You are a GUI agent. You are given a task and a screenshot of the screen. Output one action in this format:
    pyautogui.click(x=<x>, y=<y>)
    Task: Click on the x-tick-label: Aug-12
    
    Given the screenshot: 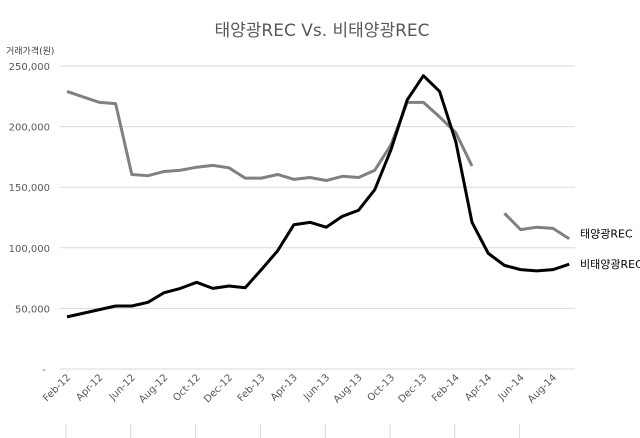 What is the action you would take?
    pyautogui.click(x=153, y=388)
    